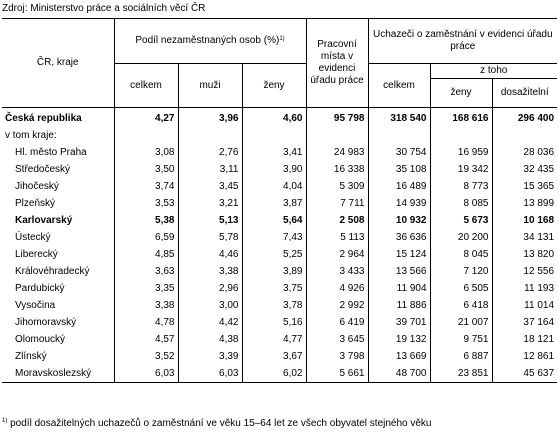 Image resolution: width=559 pixels, height=438 pixels. I want to click on region-applicants-women: 6 887, so click(460, 356).